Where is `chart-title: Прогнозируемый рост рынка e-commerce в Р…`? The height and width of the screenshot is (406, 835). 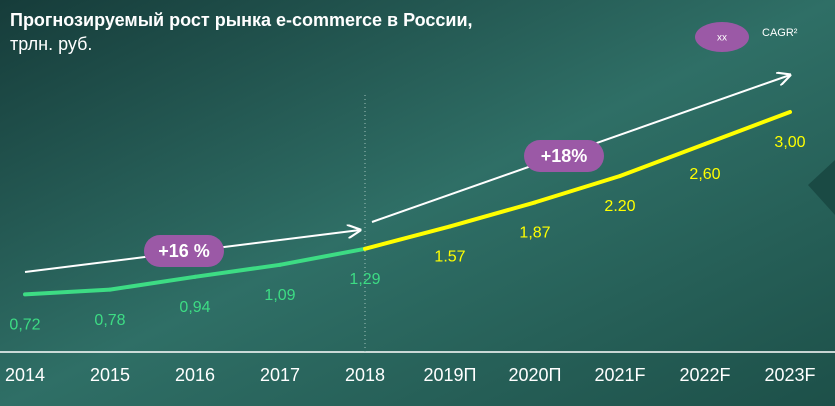 chart-title: Прогнозируемый рост рынка e-commerce в Р… is located at coordinates (241, 20).